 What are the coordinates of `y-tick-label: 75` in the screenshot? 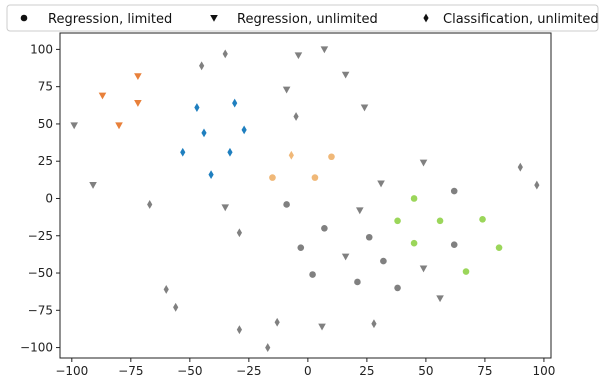 It's located at (45, 87).